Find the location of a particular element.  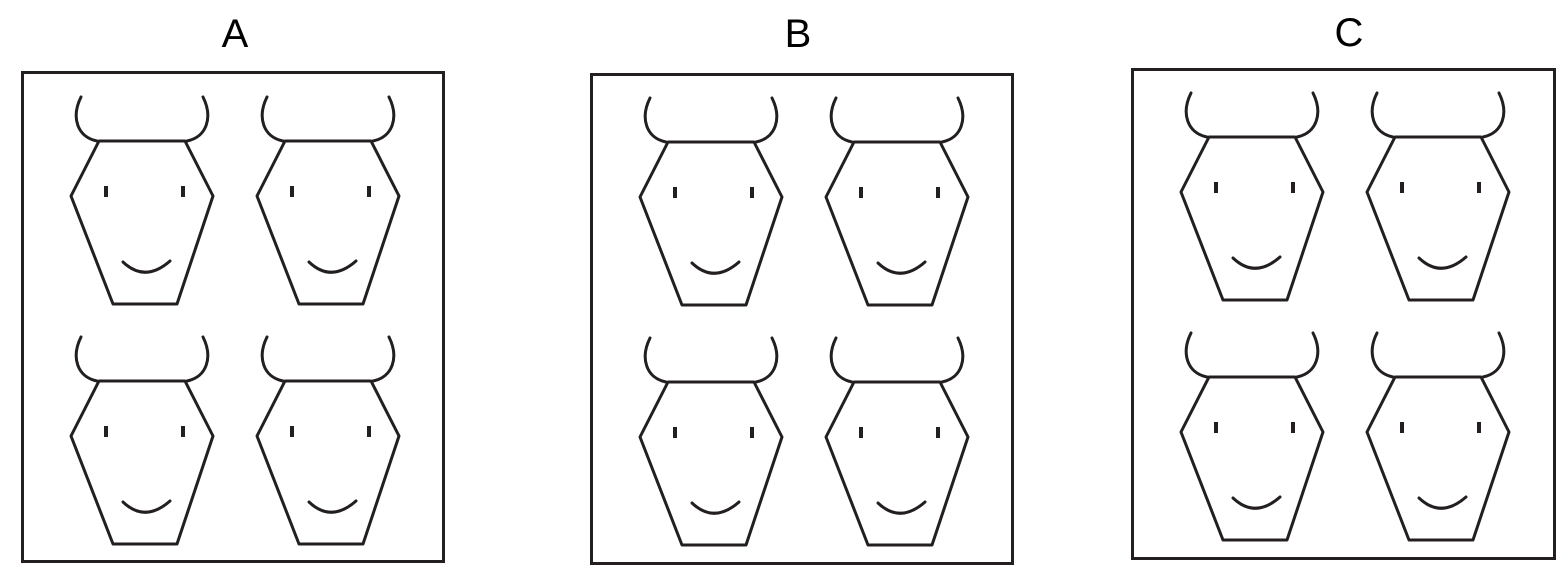

panel-label-b: B is located at coordinates (798, 34).